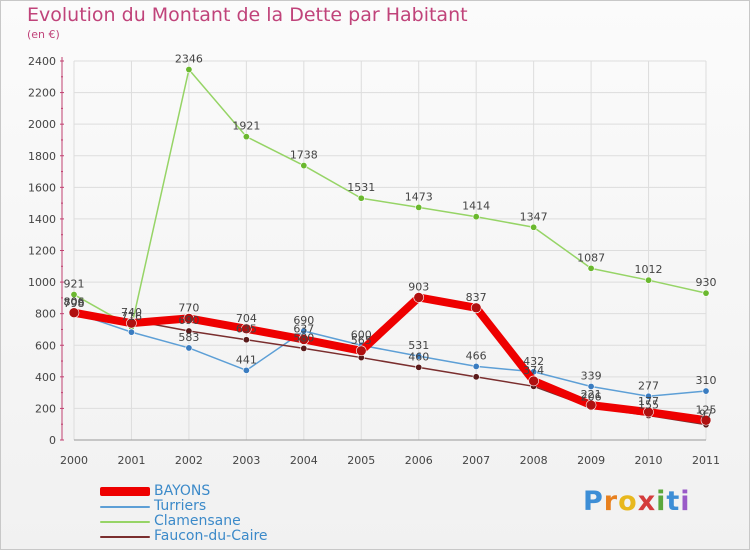  What do you see at coordinates (534, 216) in the screenshot?
I see `data-label-clamensane: 1347` at bounding box center [534, 216].